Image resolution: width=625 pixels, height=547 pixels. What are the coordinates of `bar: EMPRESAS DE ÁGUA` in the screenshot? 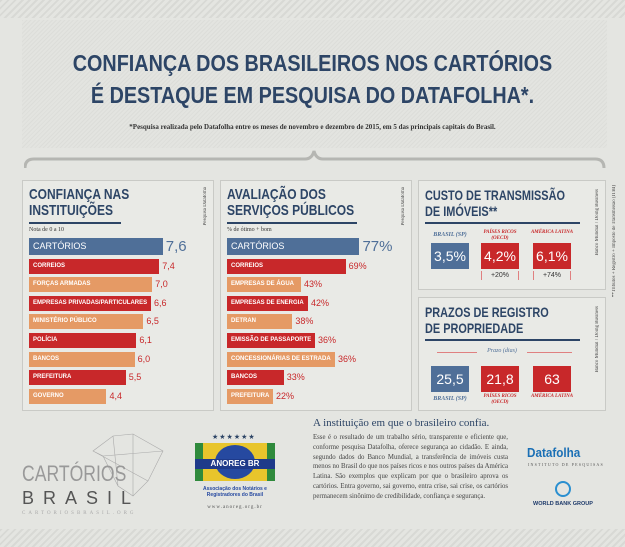 It's located at (264, 285).